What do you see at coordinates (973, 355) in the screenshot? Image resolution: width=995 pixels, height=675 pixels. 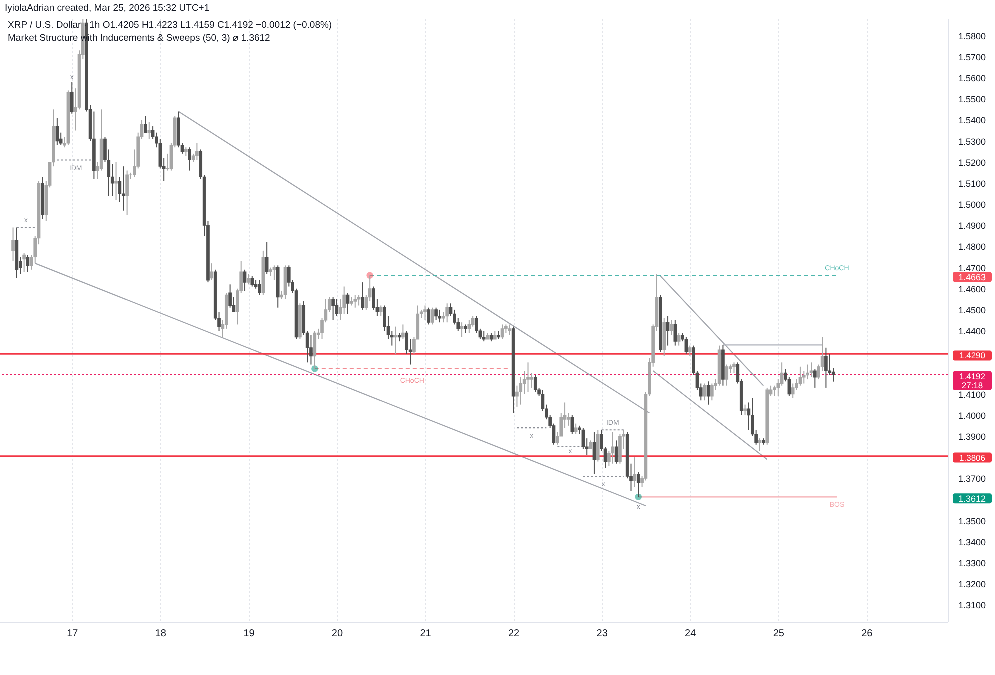 I see `ref-line-label: 1.4290` at bounding box center [973, 355].